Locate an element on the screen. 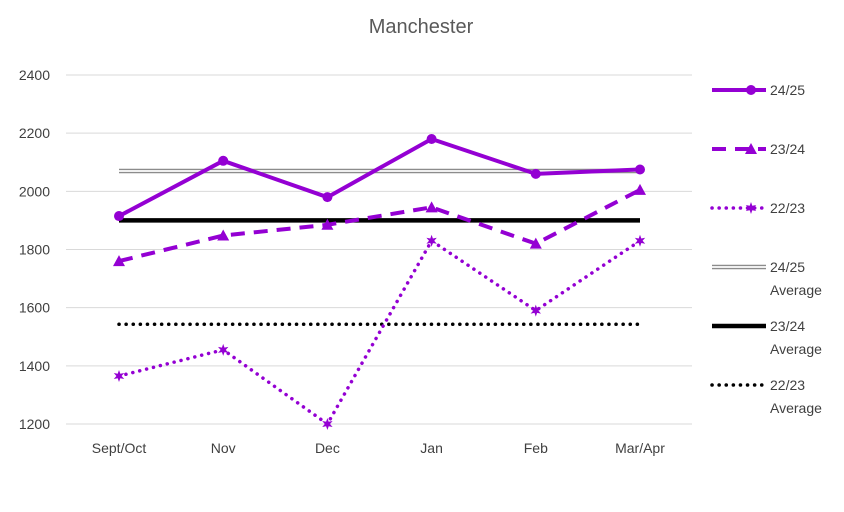  y-axis-ticks: 1200 1400 1600 1800 2000 2200 2400 is located at coordinates (34, 249).